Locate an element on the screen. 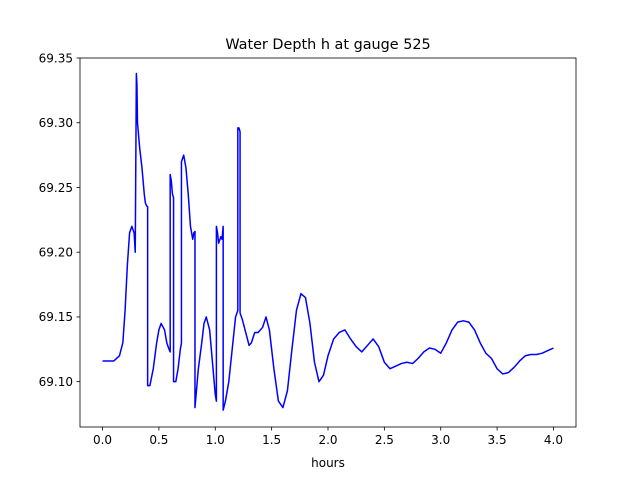  x-tick-label: 3.0 is located at coordinates (440, 440).